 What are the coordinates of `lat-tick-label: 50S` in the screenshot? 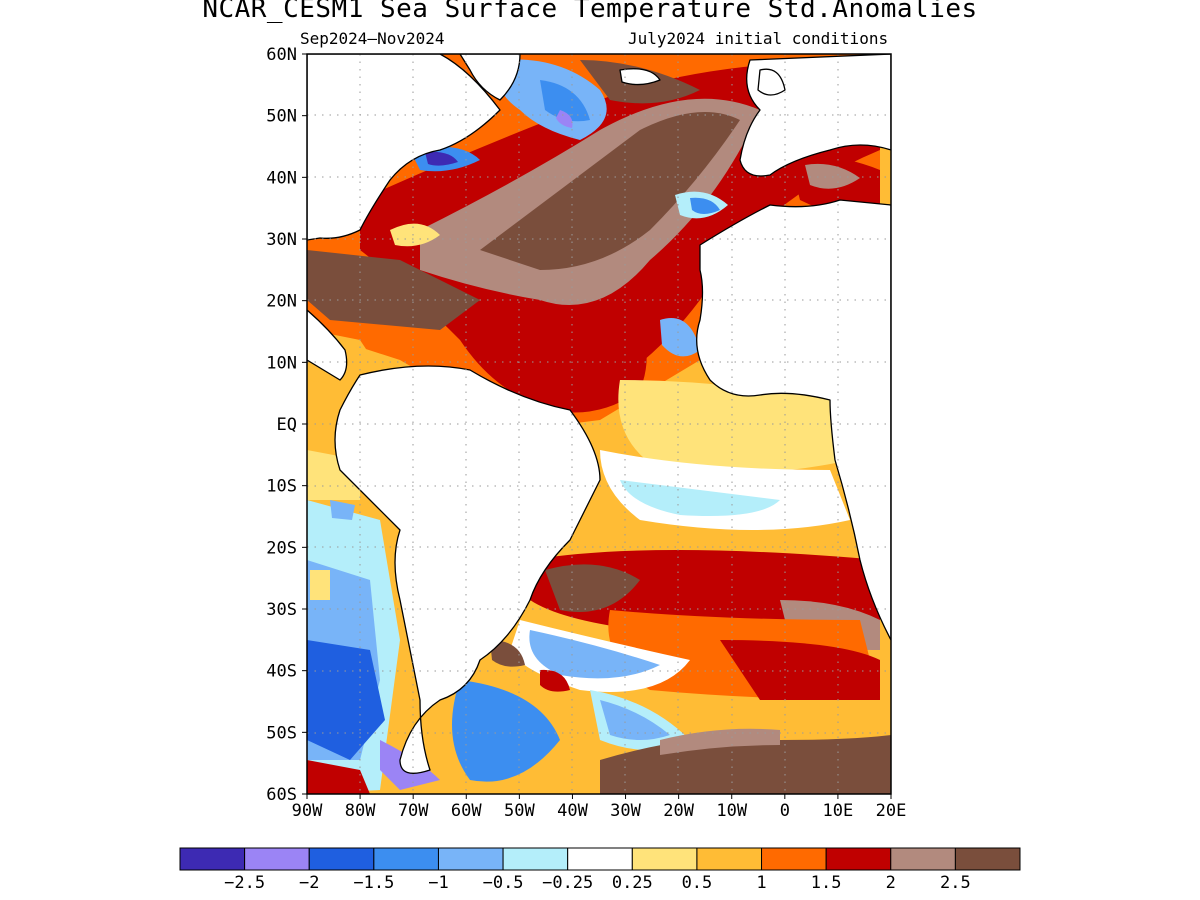 It's located at (281, 733).